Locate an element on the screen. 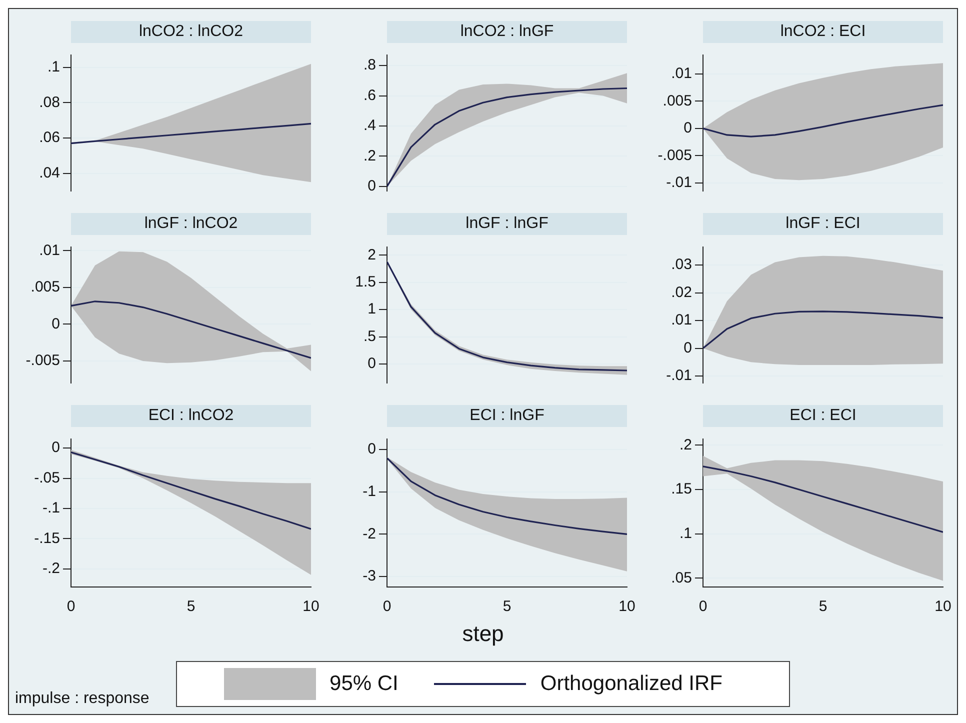 The image size is (966, 723). y-tick-label: -.1 is located at coordinates (51, 508).